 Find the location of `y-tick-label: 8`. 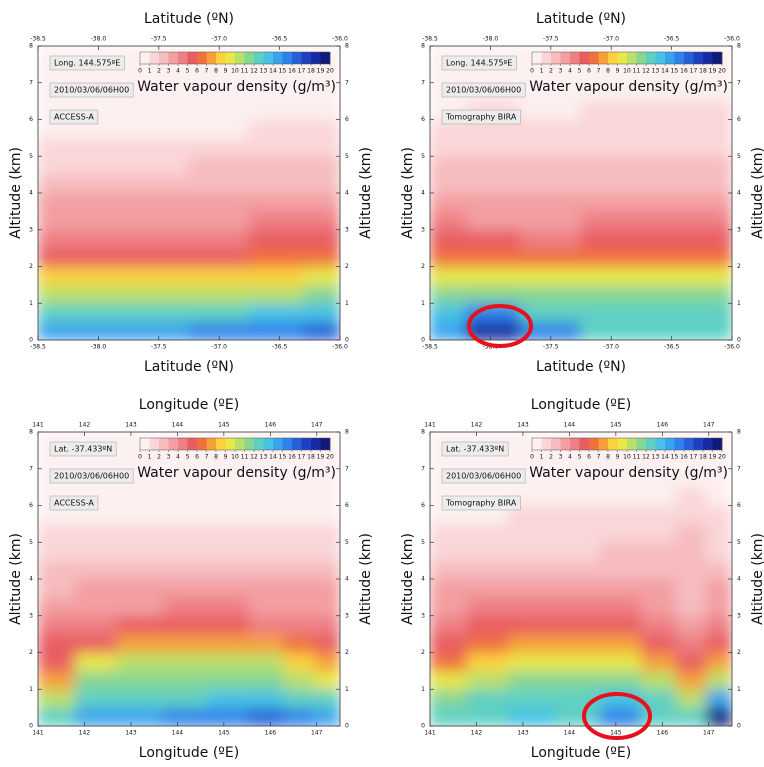

y-tick-label: 8 is located at coordinates (423, 432).